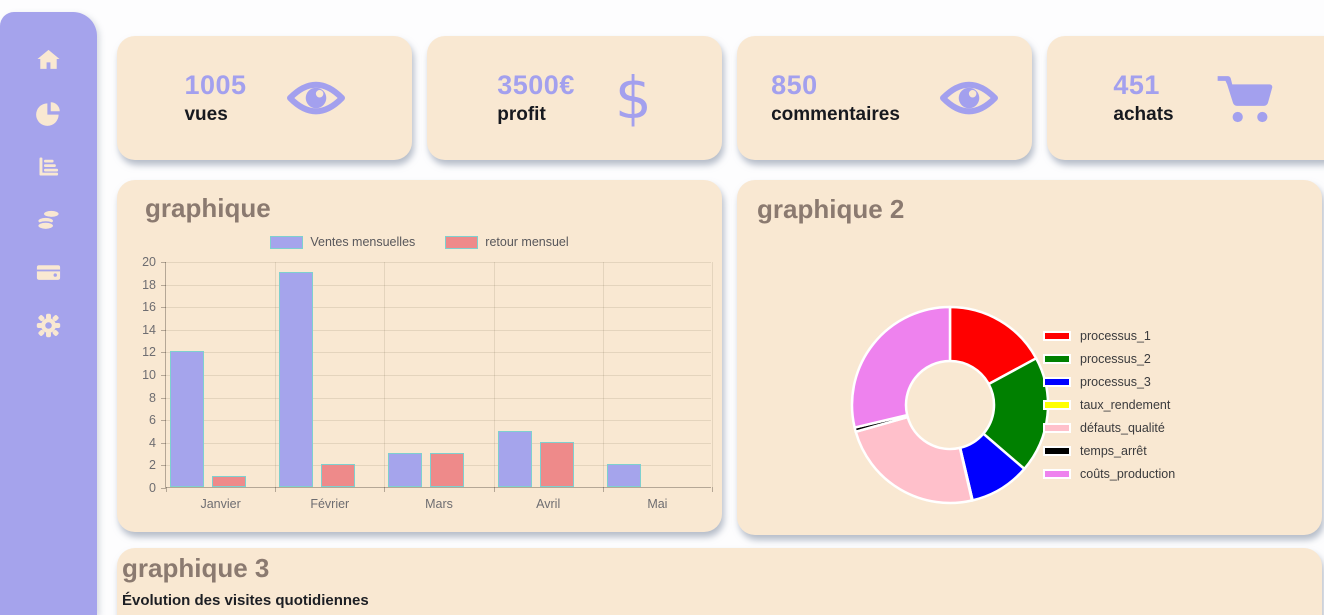 The image size is (1324, 615). I want to click on legend-label: taux_rendement, so click(1125, 405).